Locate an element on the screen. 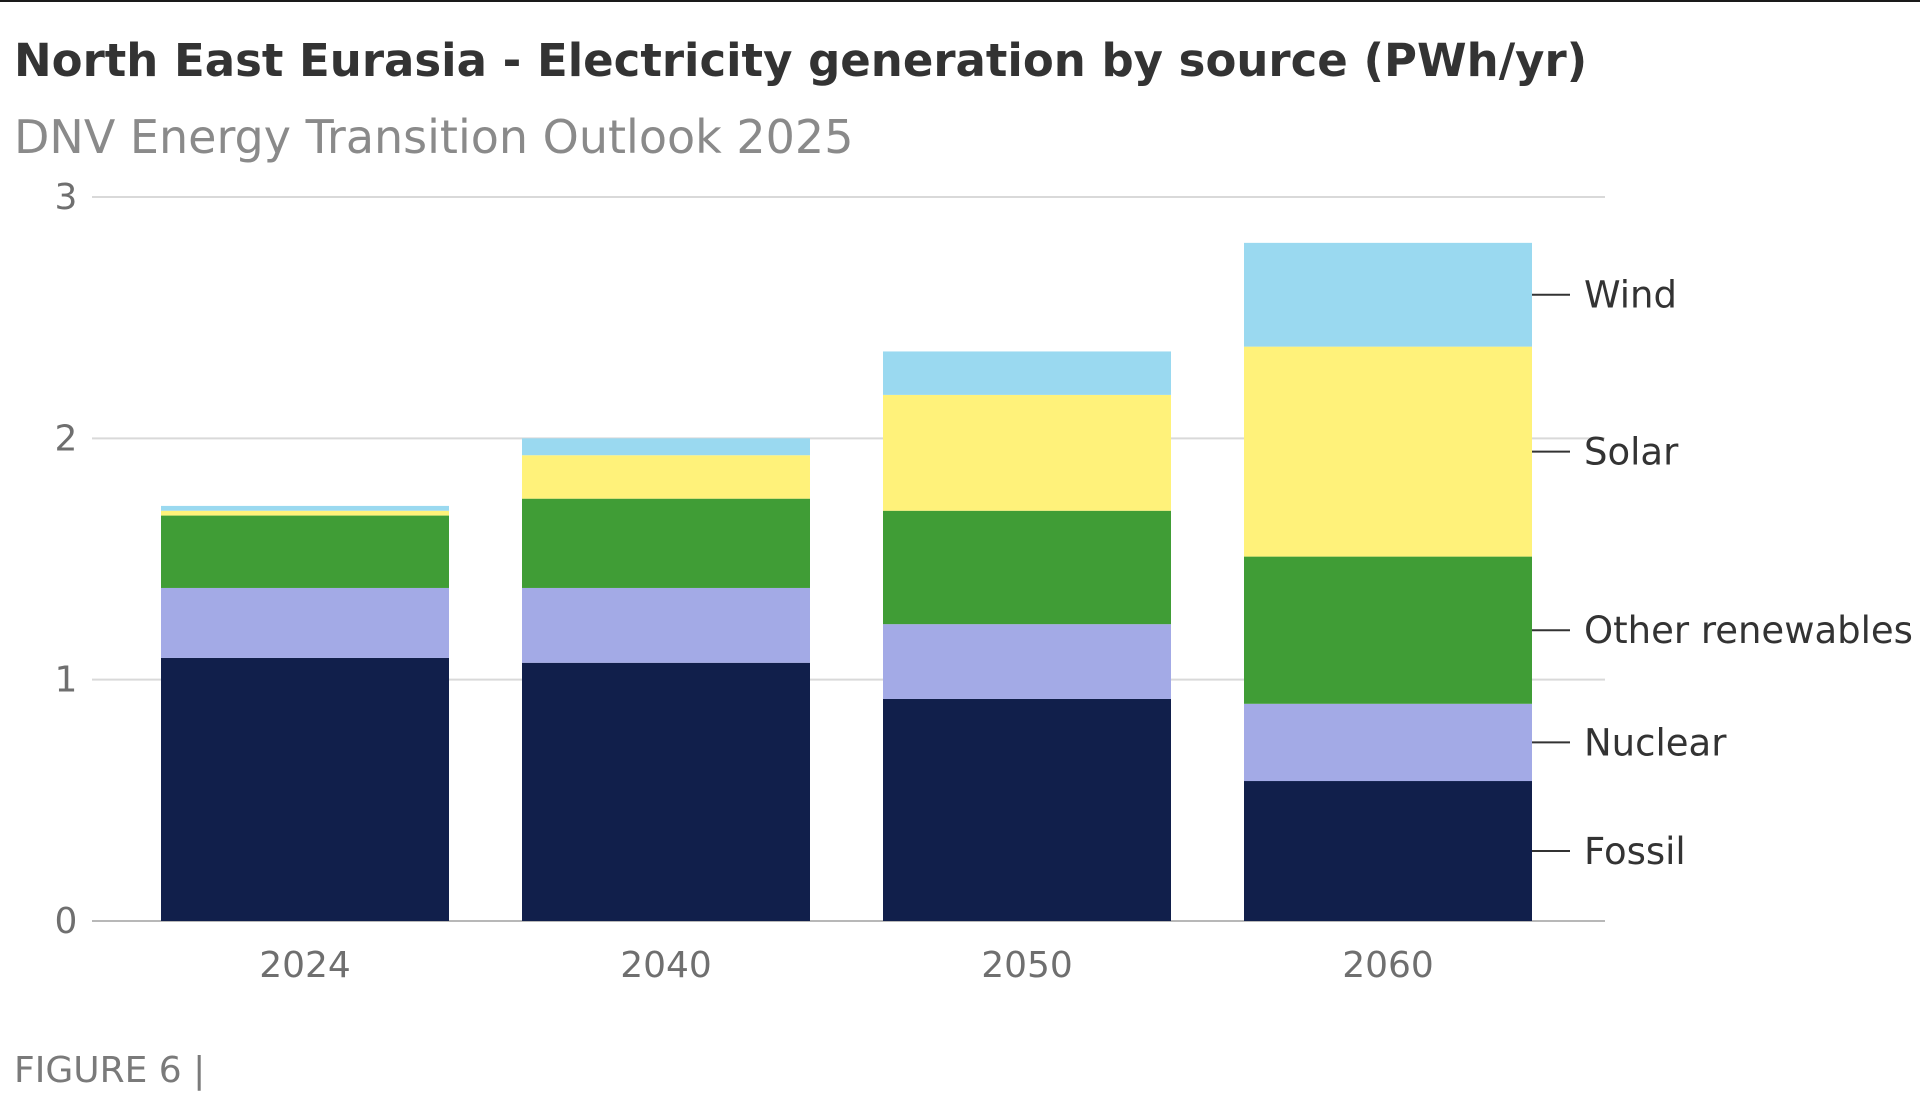 This screenshot has height=1106, width=1920. legend-label-wind: Wind is located at coordinates (1630, 295).